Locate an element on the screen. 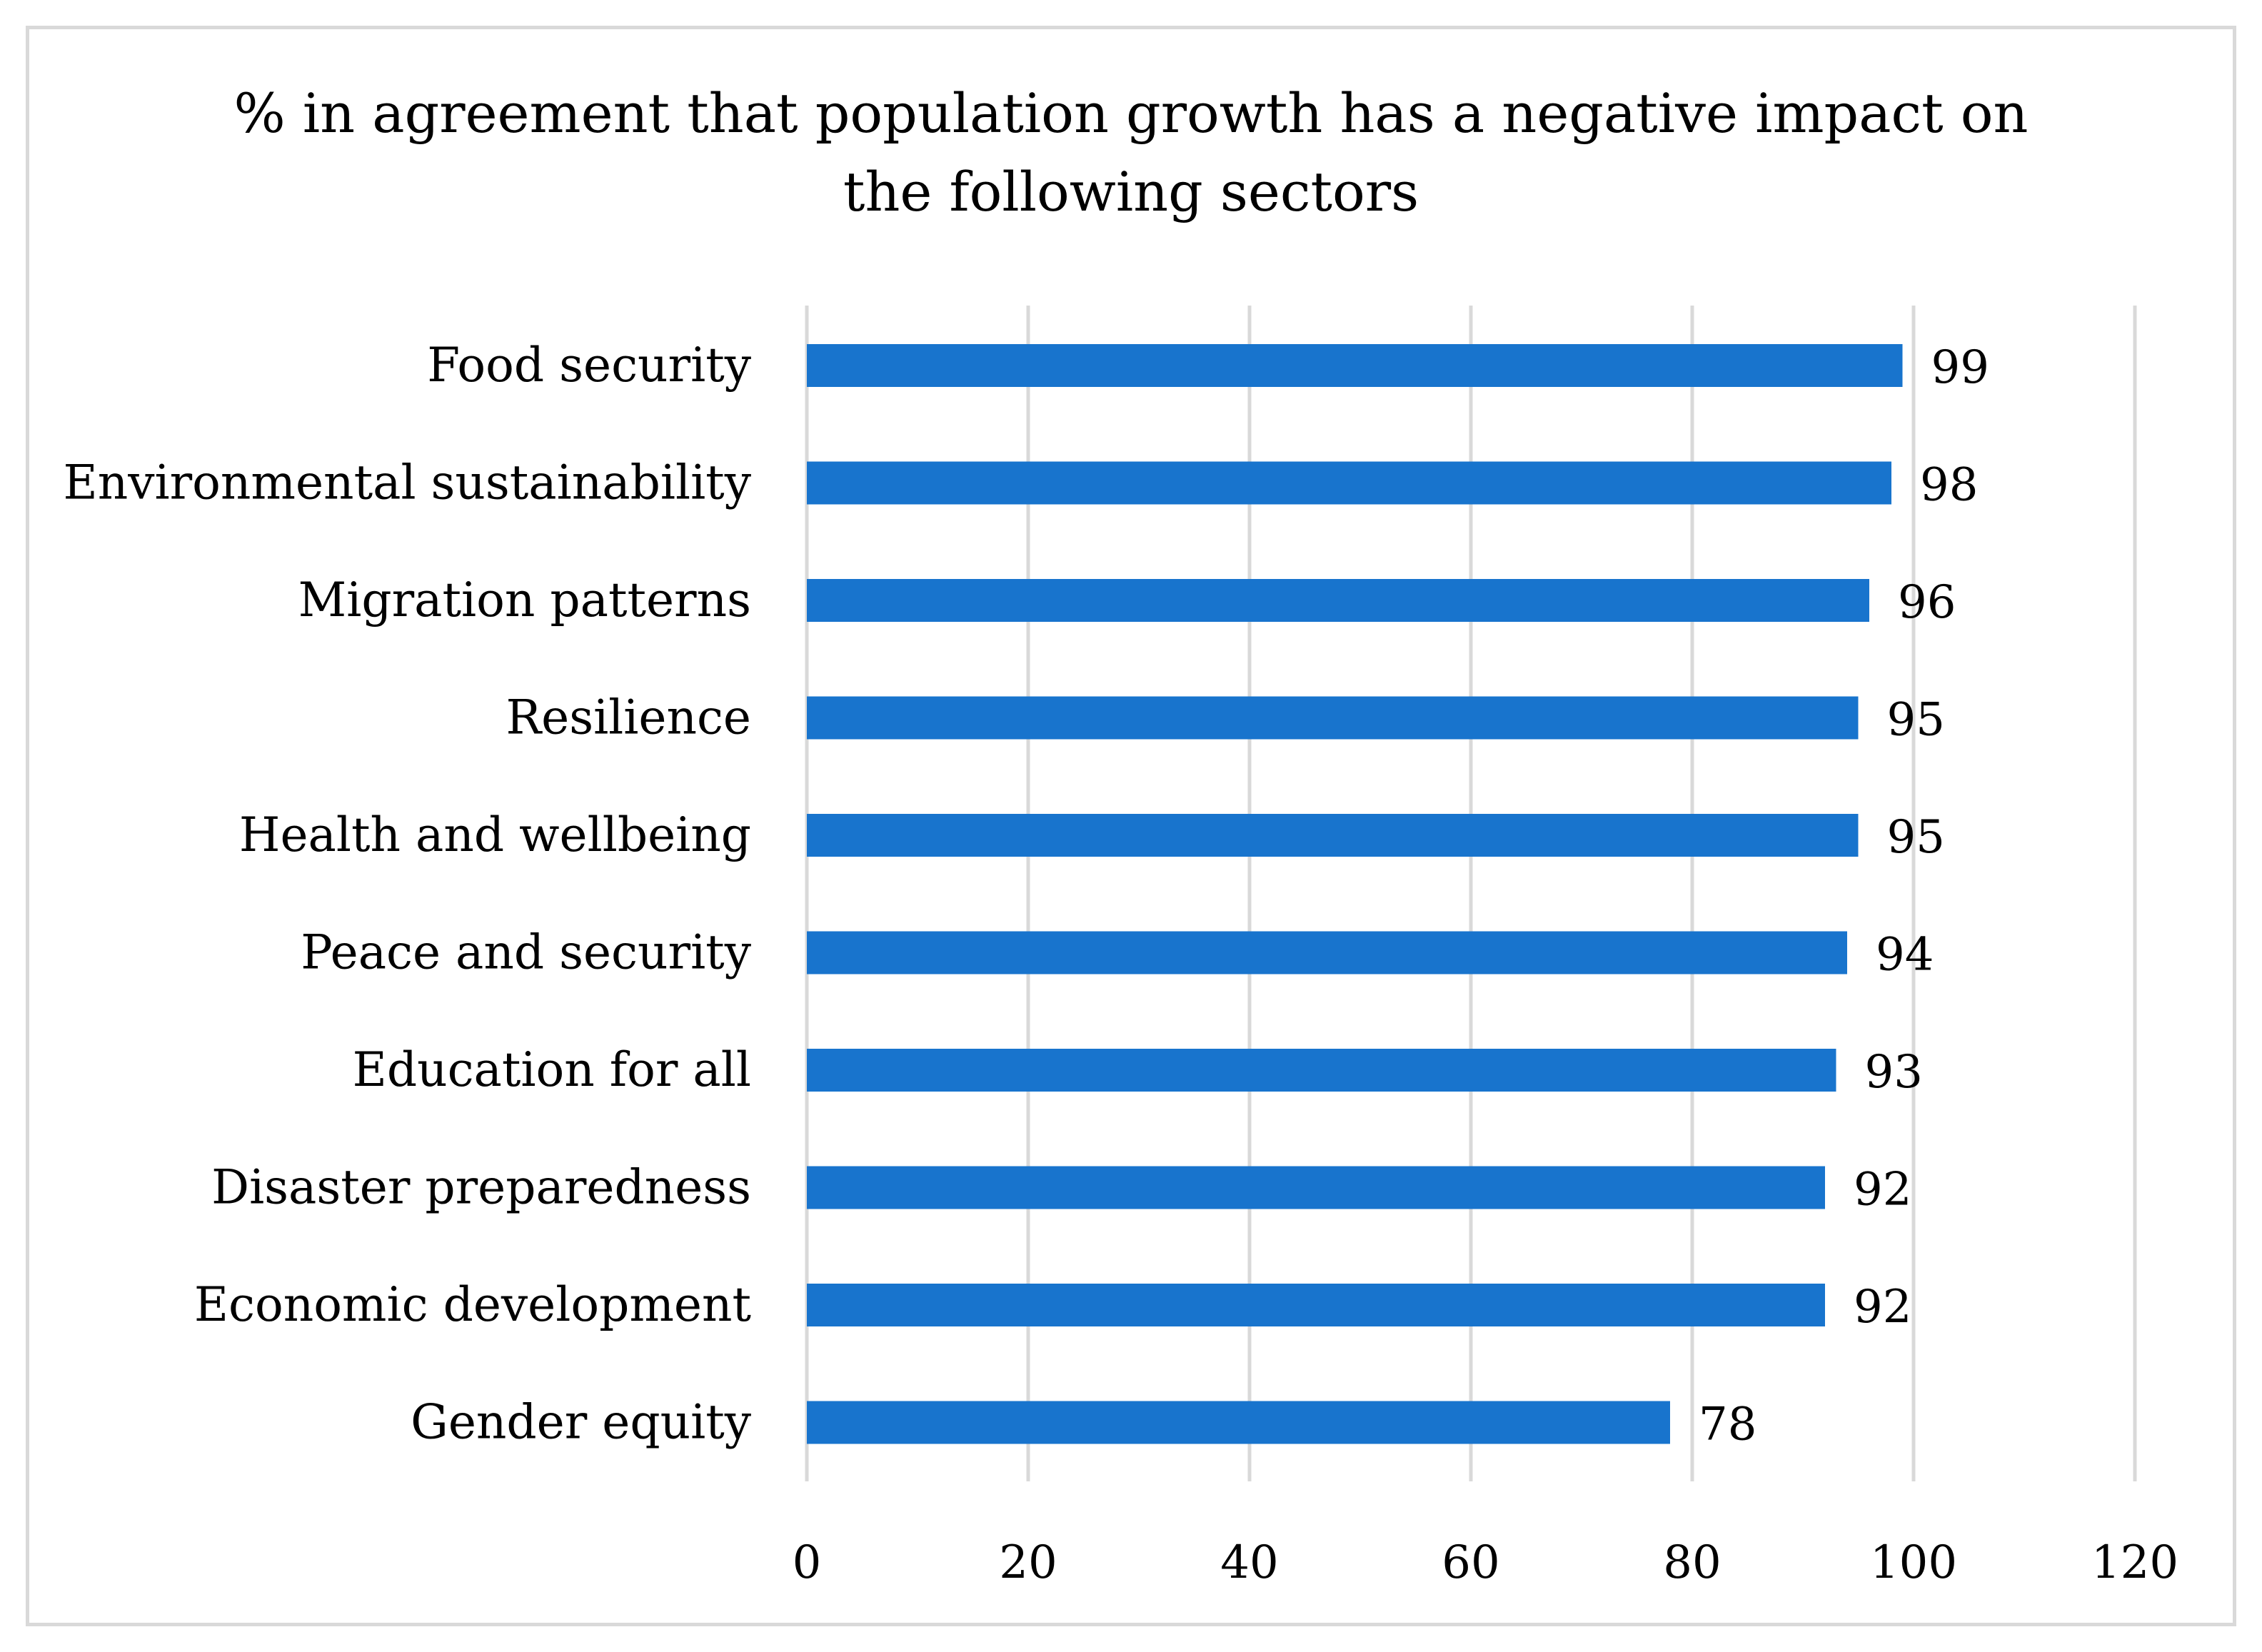 This screenshot has width=2262, height=1652. data-label: 96 is located at coordinates (1927, 602).